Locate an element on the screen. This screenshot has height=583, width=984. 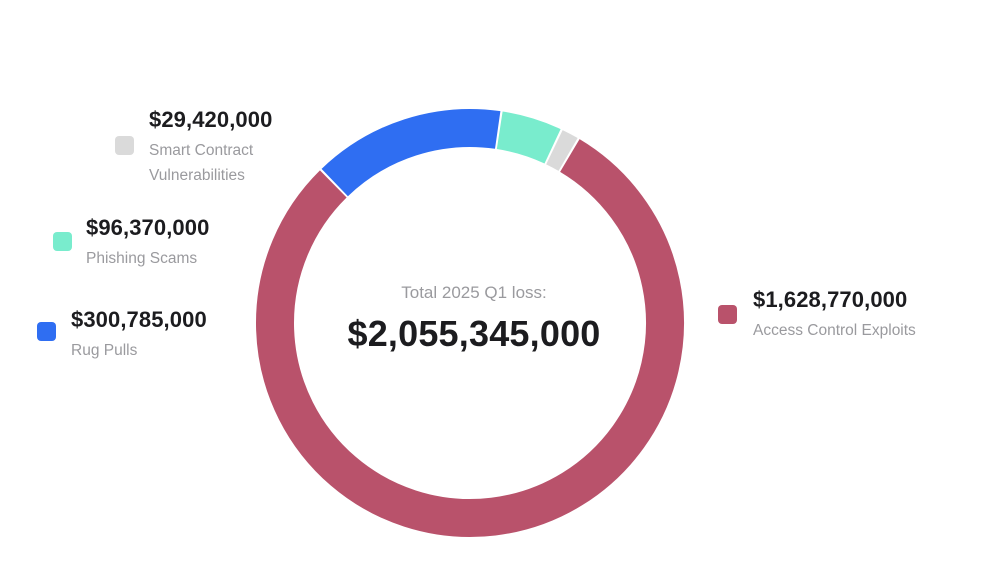
legend-swatch-access-control-exploits is located at coordinates (727, 314).